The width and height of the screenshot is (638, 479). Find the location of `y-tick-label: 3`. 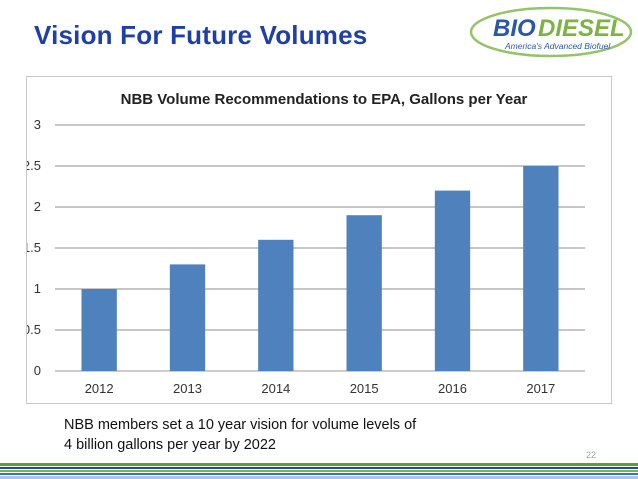

y-tick-label: 3 is located at coordinates (37, 124).